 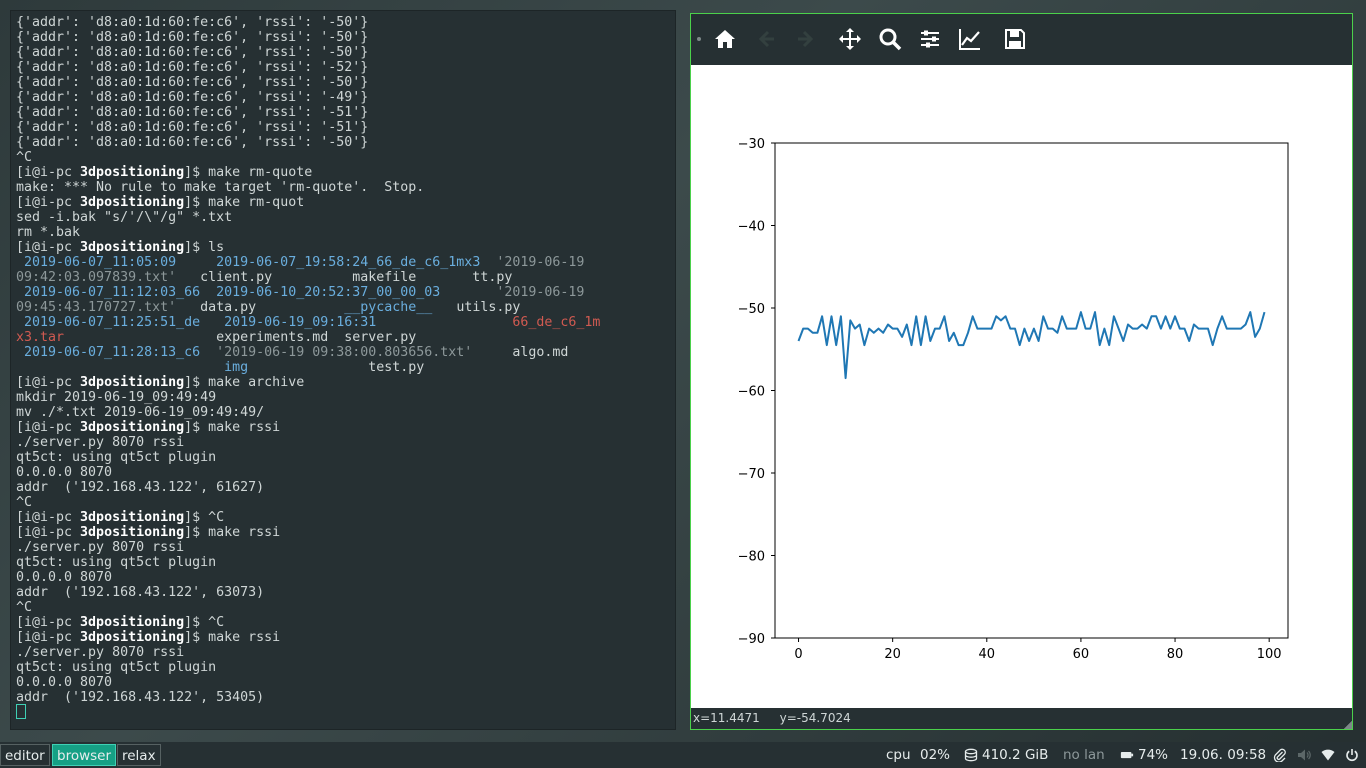 What do you see at coordinates (345, 232) in the screenshot?
I see `terminal-line: rm *.bak` at bounding box center [345, 232].